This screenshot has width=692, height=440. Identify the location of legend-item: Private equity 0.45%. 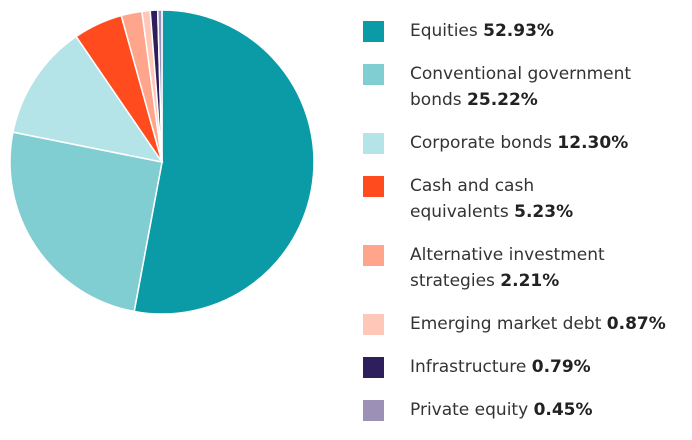
(502, 410).